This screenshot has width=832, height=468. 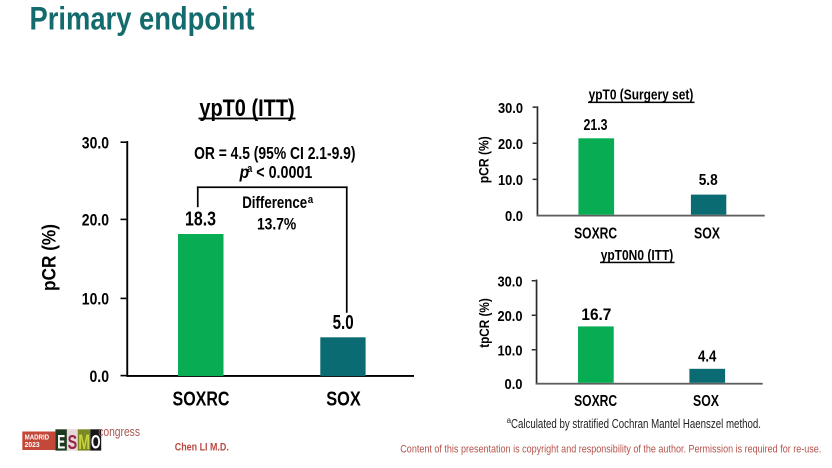 I want to click on svg-text: MADRID, so click(x=37, y=438).